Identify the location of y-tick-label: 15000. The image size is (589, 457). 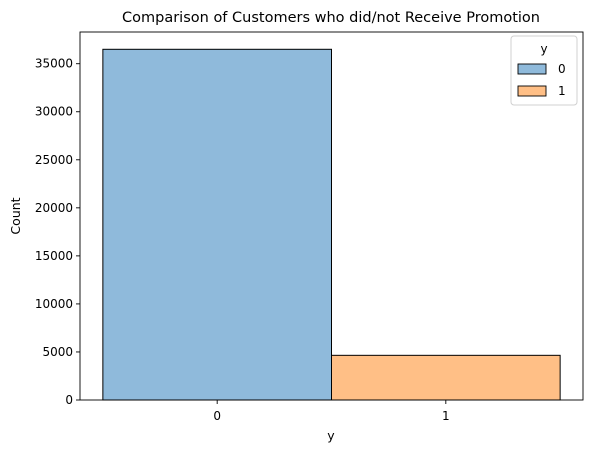
(54, 256).